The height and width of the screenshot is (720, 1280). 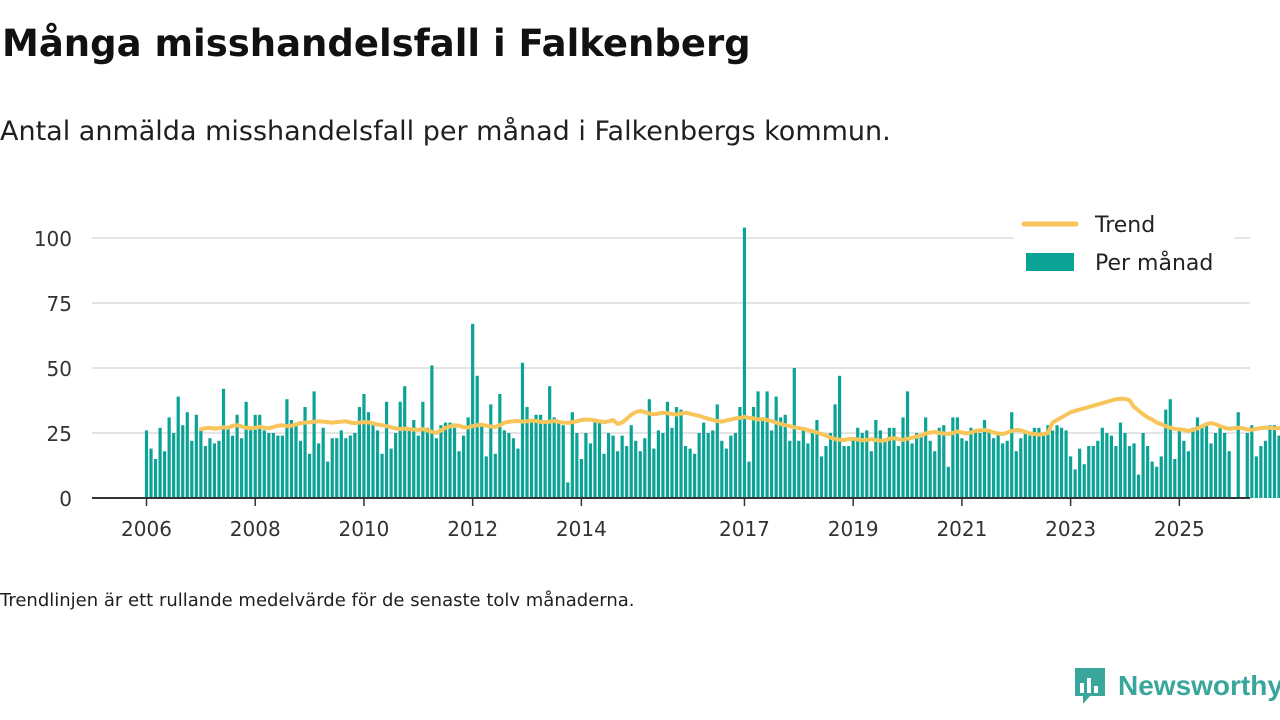 What do you see at coordinates (744, 529) in the screenshot?
I see `x-tick-label: 2017` at bounding box center [744, 529].